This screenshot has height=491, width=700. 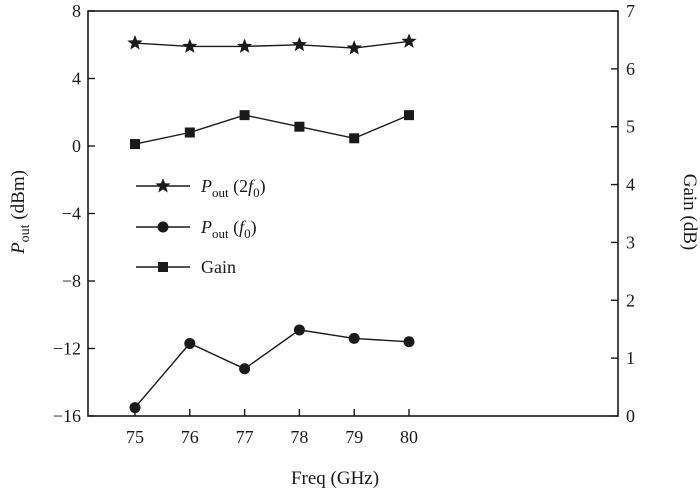 I want to click on left-y-tick-label: −4, so click(x=71, y=214).